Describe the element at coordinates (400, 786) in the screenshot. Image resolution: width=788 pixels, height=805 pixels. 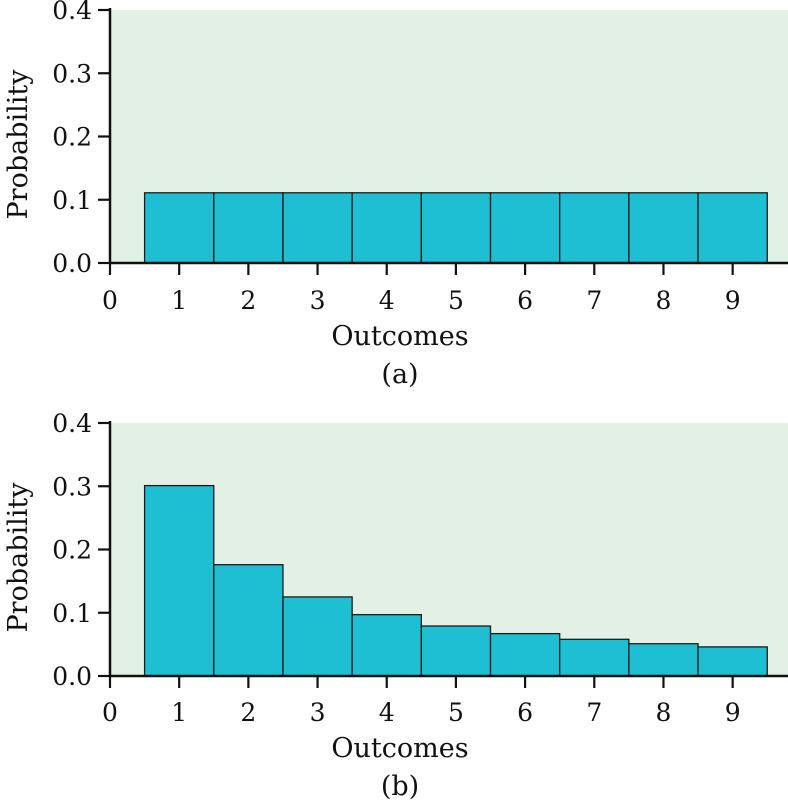
I see `panel-label: (b)` at that location.